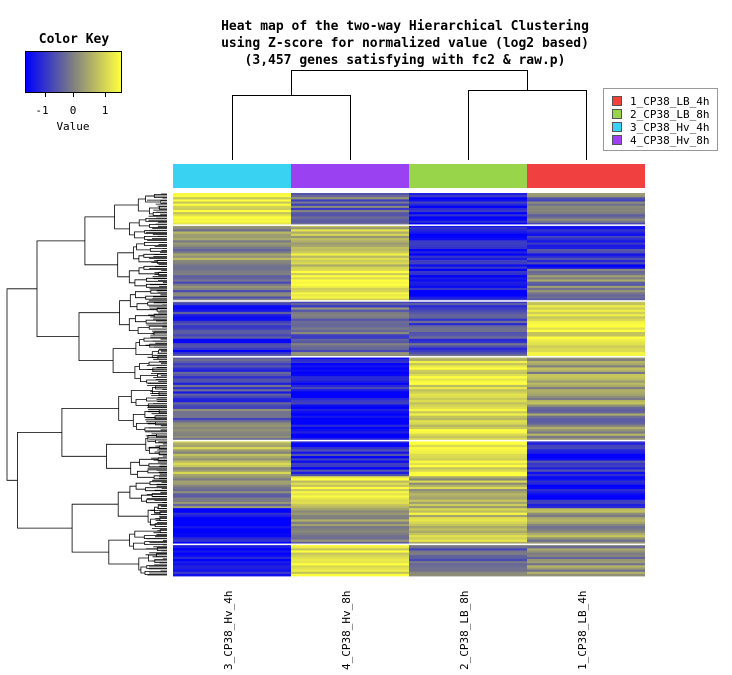 The image size is (732, 675). I want to click on column-label: 4_CP38_Hv_8h, so click(346, 630).